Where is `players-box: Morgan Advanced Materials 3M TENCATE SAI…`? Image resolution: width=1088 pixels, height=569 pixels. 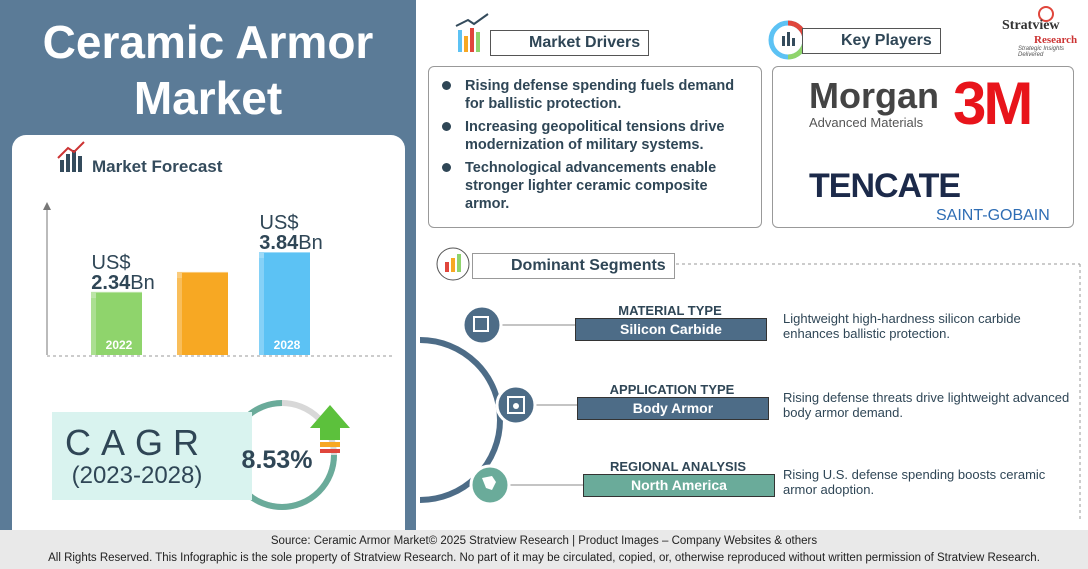
players-box: Morgan Advanced Materials 3M TENCATE SAI… is located at coordinates (923, 147).